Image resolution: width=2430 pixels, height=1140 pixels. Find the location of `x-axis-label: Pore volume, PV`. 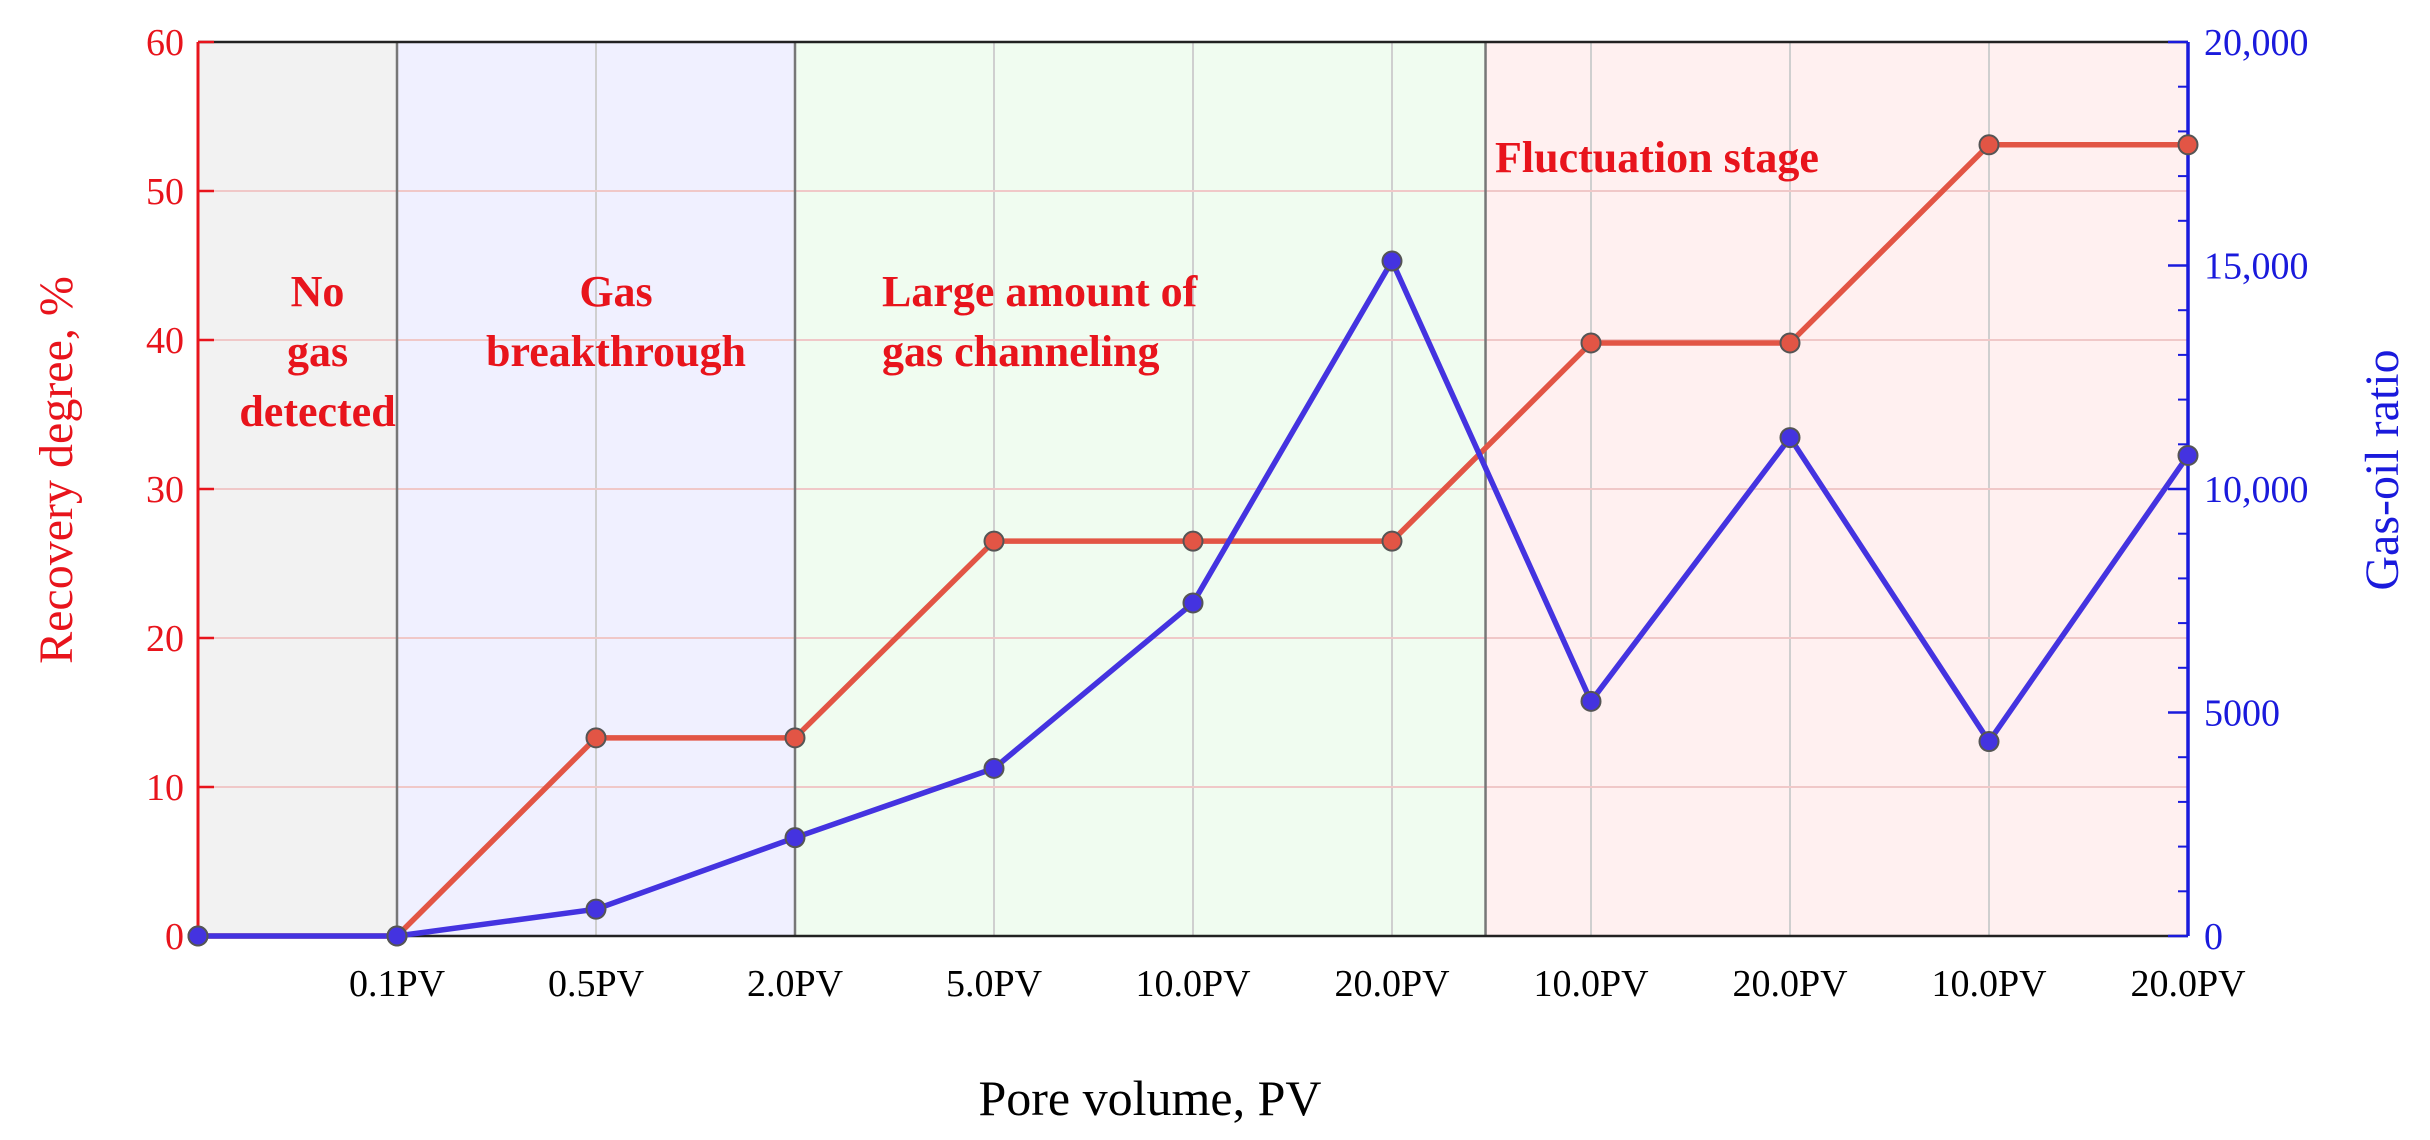

x-axis-label: Pore volume, PV is located at coordinates (1149, 1098).